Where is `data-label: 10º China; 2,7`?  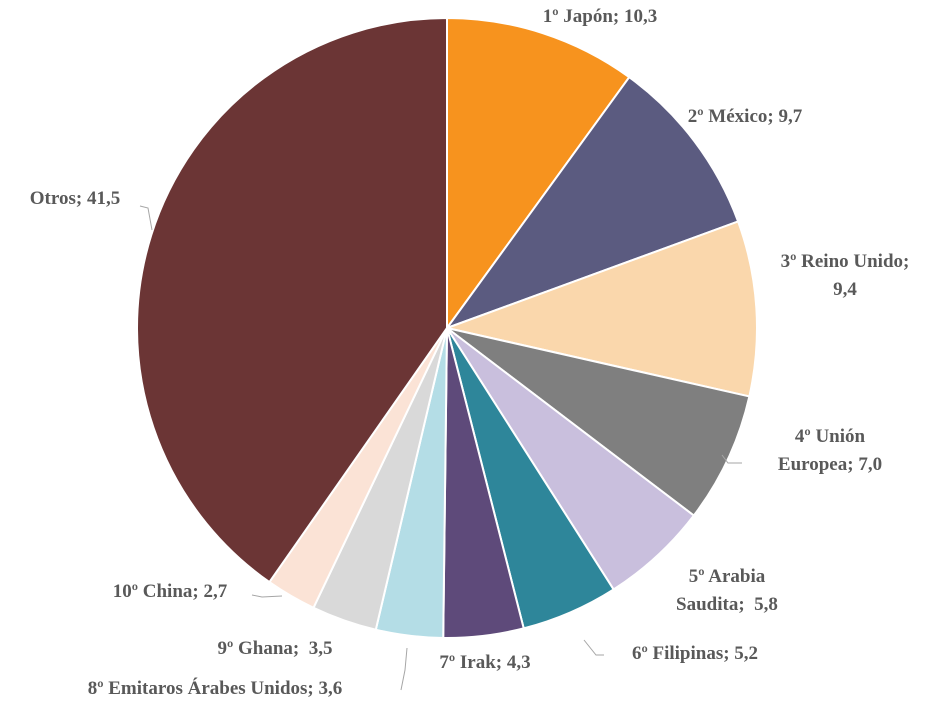 data-label: 10º China; 2,7 is located at coordinates (170, 591).